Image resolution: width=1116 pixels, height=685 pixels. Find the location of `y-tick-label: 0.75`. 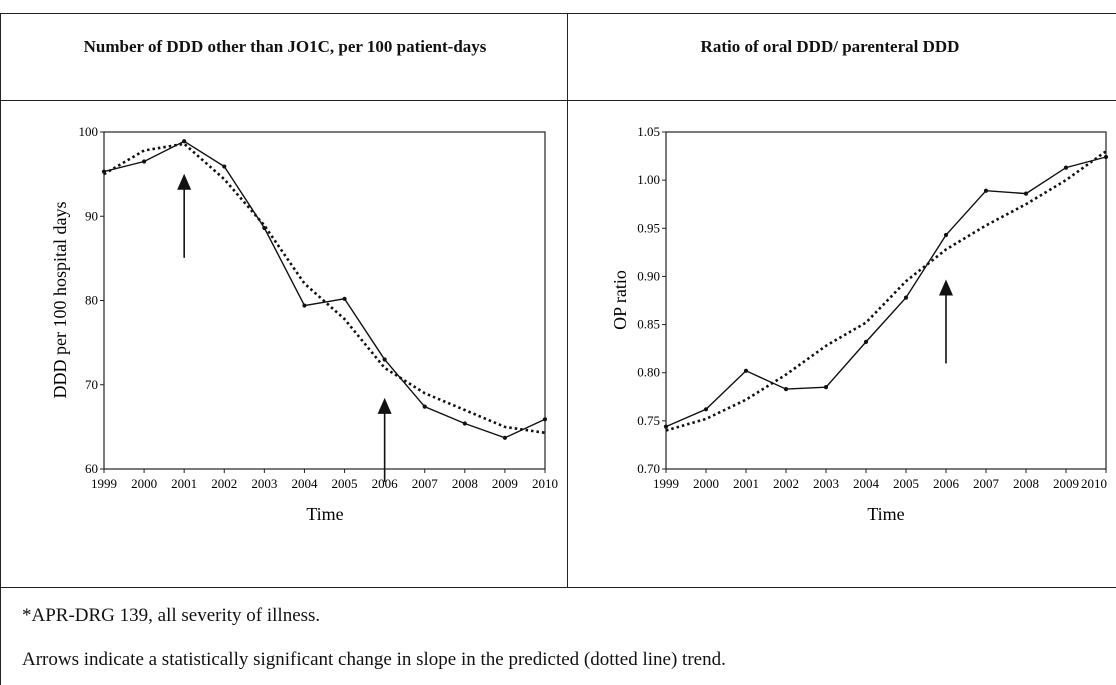

y-tick-label: 0.75 is located at coordinates (648, 420).